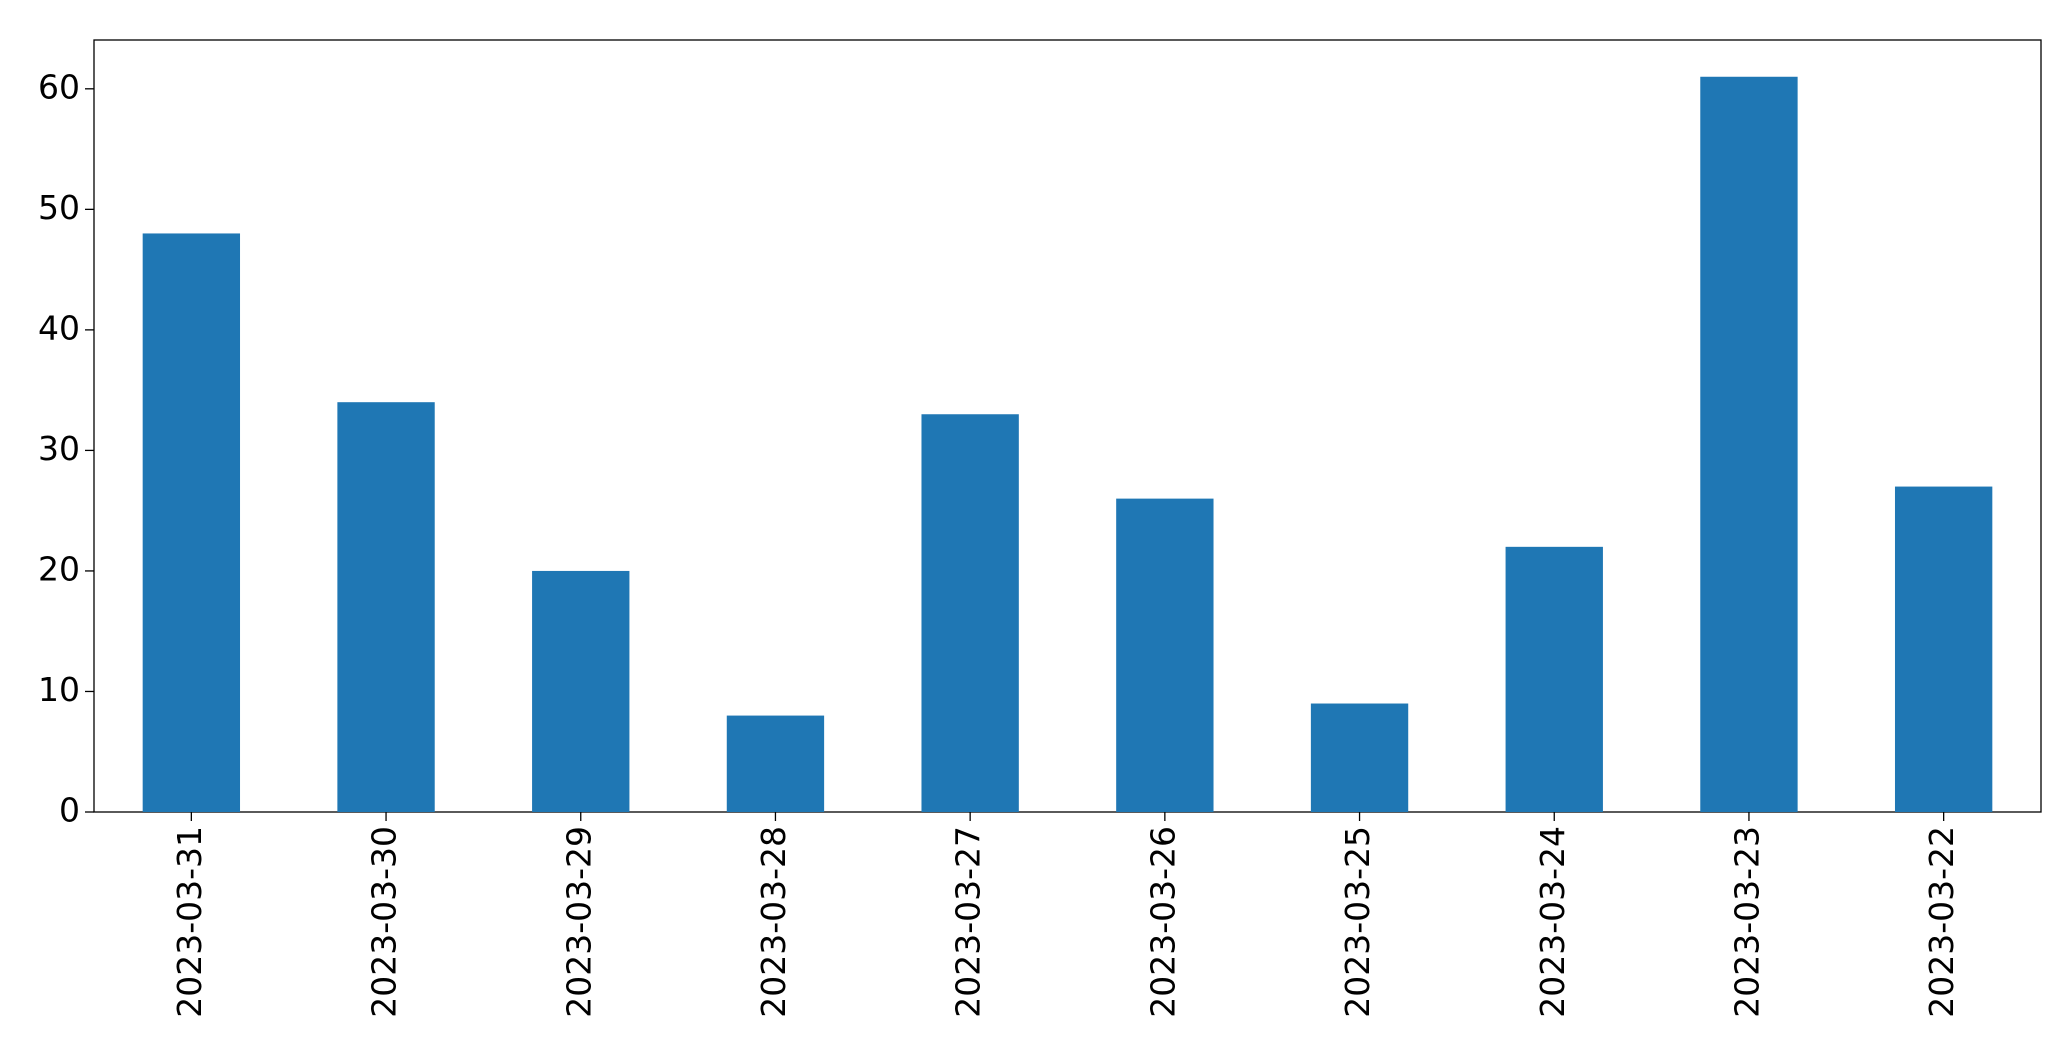  What do you see at coordinates (59, 568) in the screenshot?
I see `y-tick-label: 20` at bounding box center [59, 568].